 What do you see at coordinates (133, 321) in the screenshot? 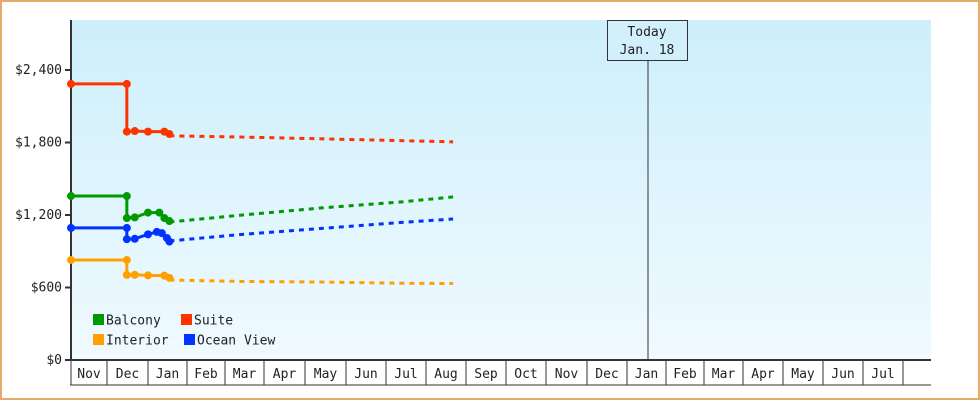
I see `legend-label: Balcony` at bounding box center [133, 321].